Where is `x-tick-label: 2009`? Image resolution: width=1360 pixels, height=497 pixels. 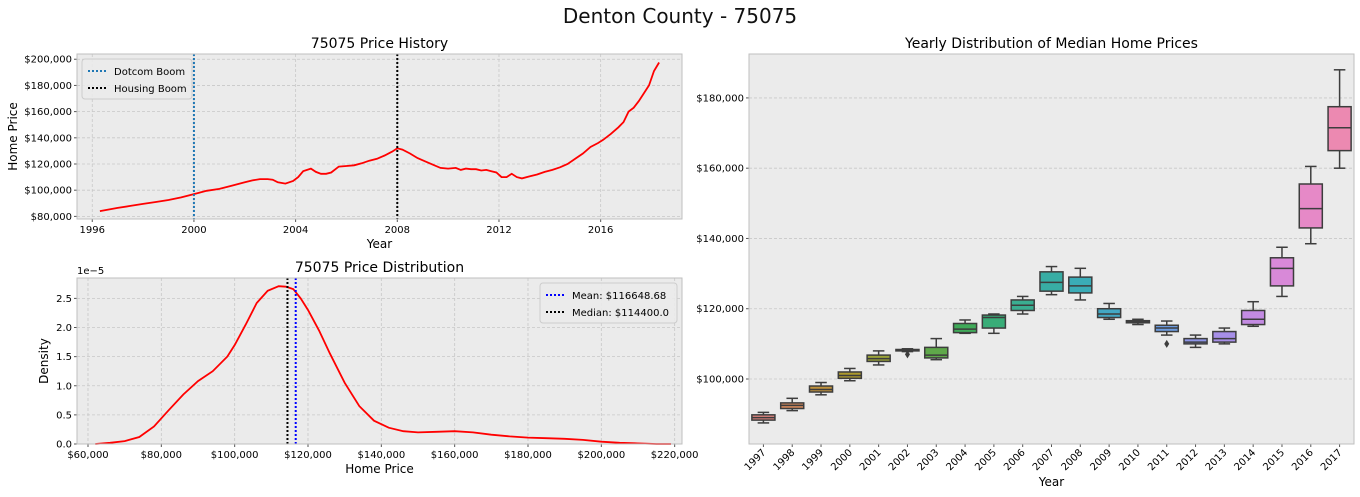 x-tick-label: 2009 is located at coordinates (1101, 460).